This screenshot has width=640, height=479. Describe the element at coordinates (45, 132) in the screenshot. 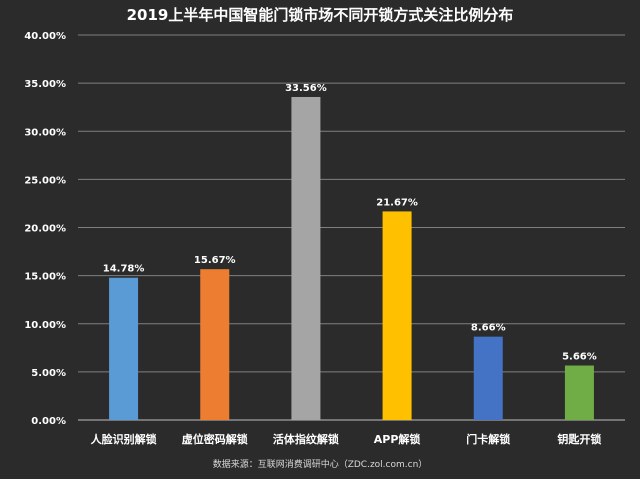

I see `y-tick-label: 30.00%` at that location.